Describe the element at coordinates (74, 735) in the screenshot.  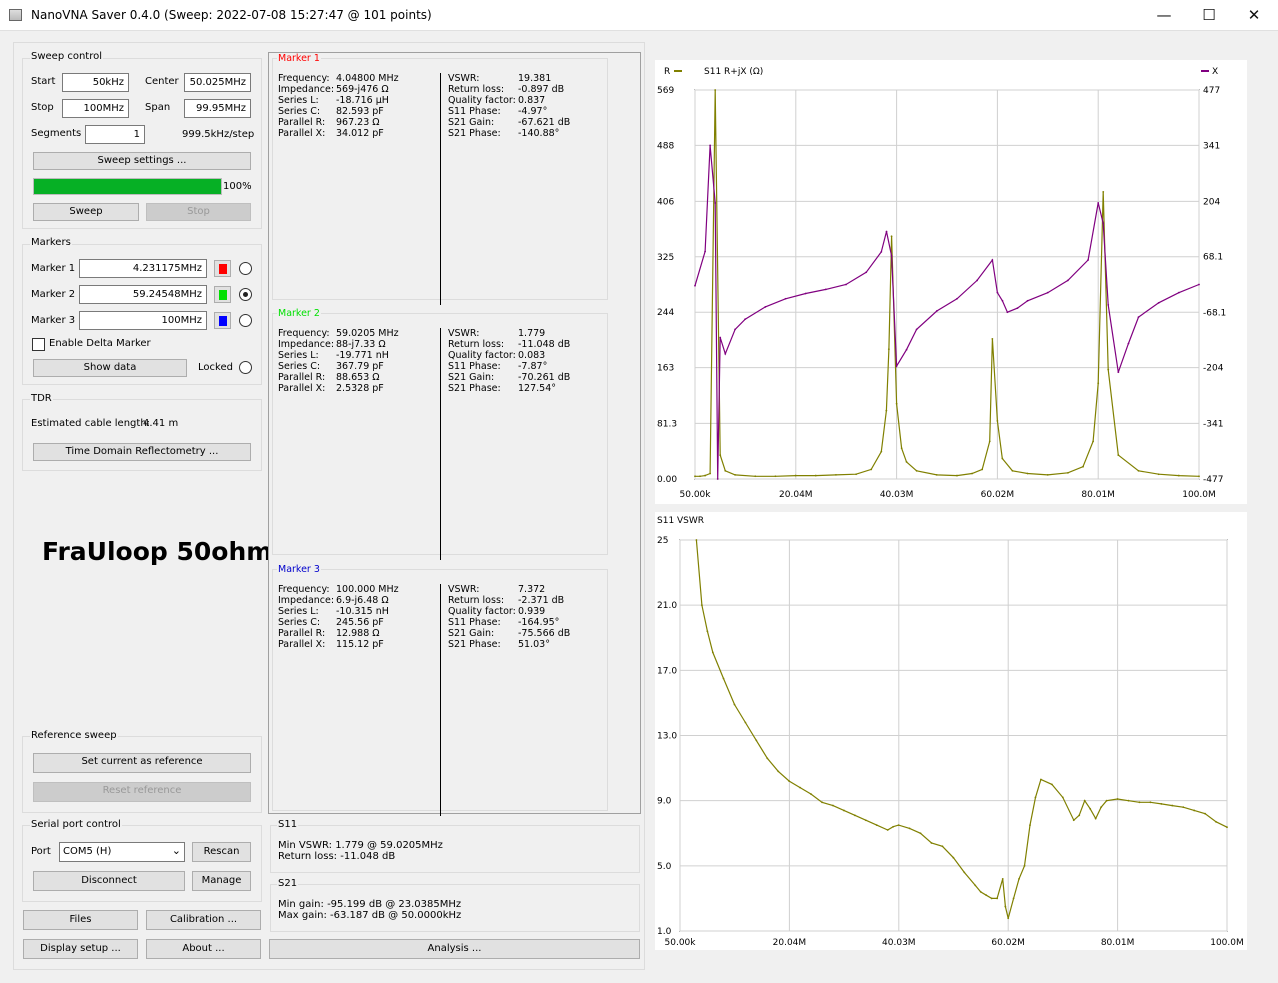
I see `reference-sweep-title: Reference sweep` at that location.